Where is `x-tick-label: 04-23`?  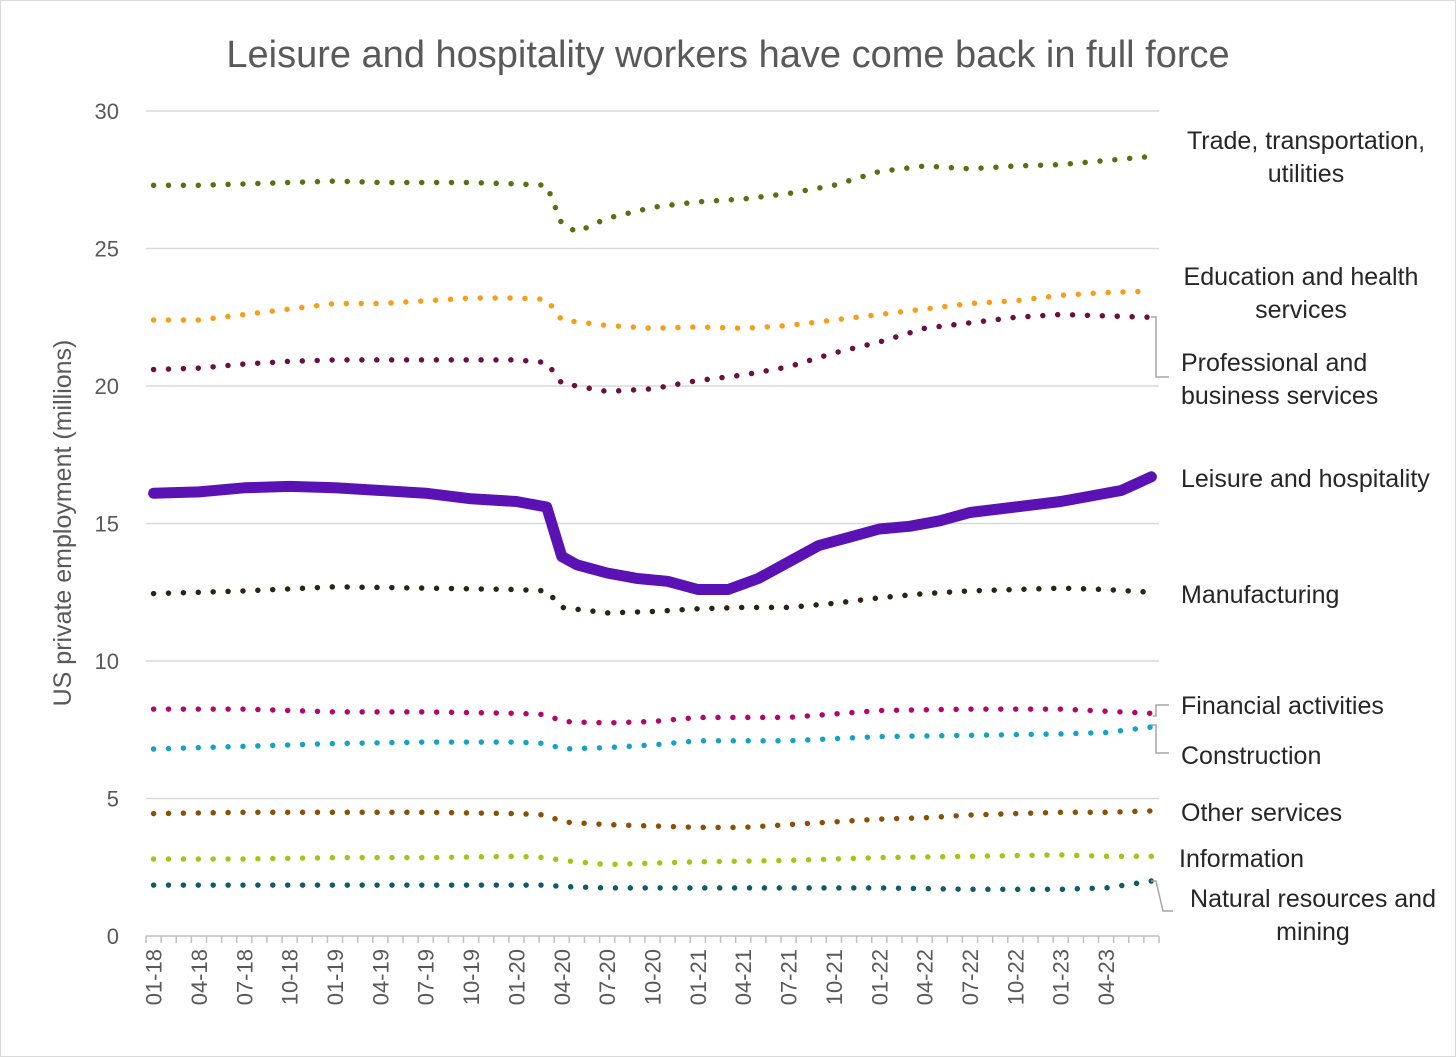
x-tick-label: 04-23 is located at coordinates (1106, 977).